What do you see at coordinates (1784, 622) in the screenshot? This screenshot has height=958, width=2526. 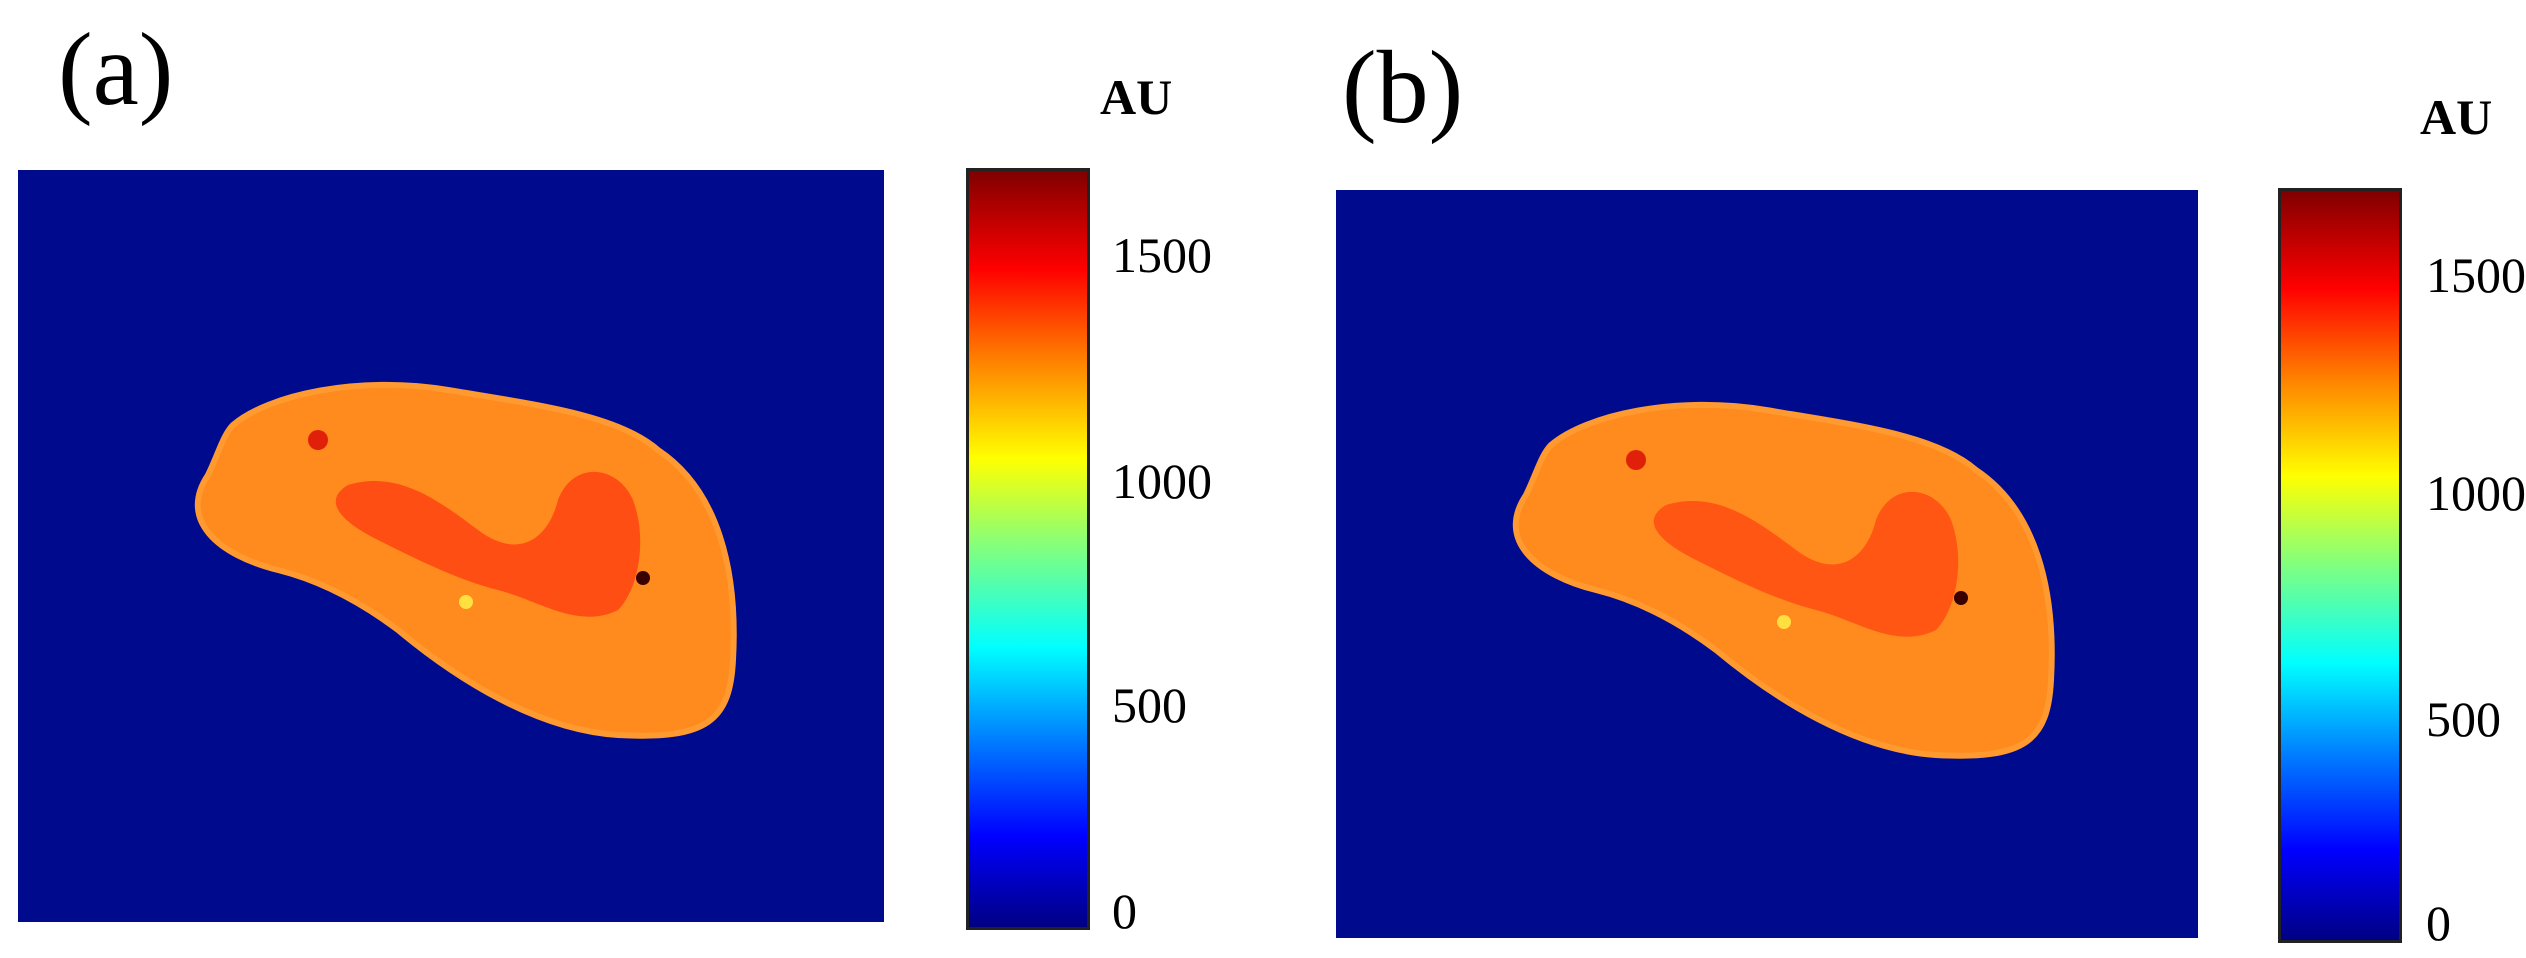 I see `panel-b-bright-spot` at bounding box center [1784, 622].